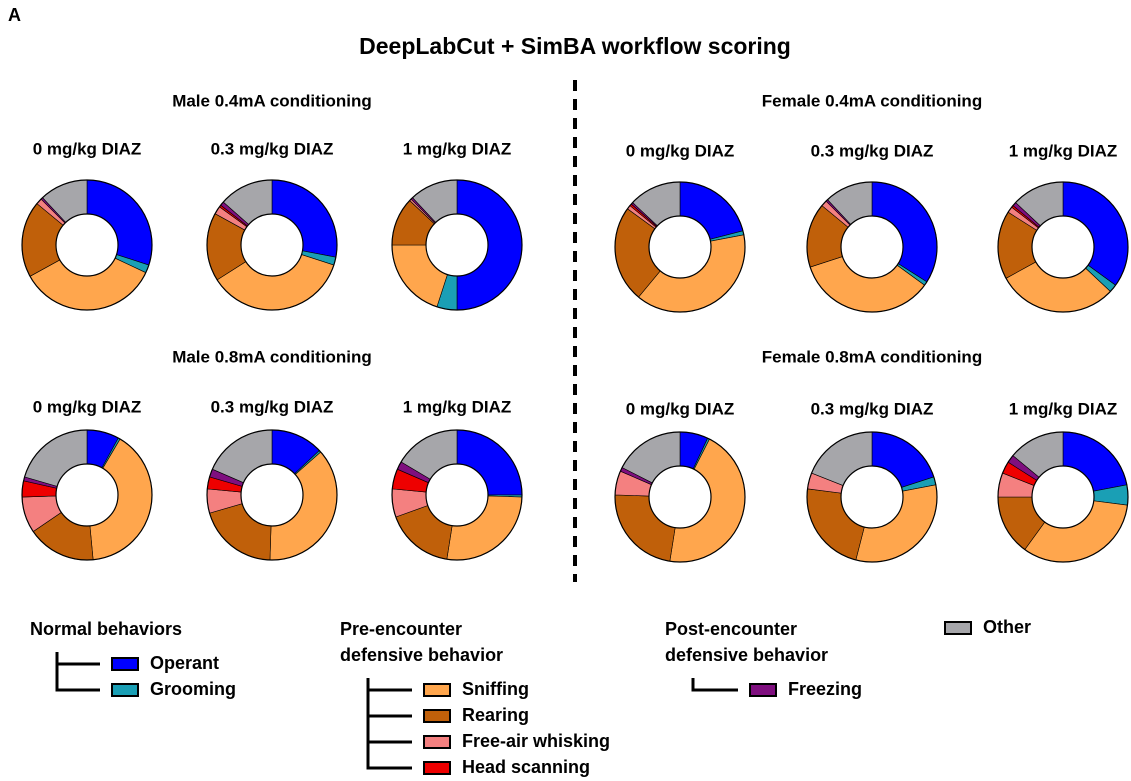 This screenshot has height=781, width=1131. Describe the element at coordinates (536, 741) in the screenshot. I see `legend-label: Free-air whisking` at that location.